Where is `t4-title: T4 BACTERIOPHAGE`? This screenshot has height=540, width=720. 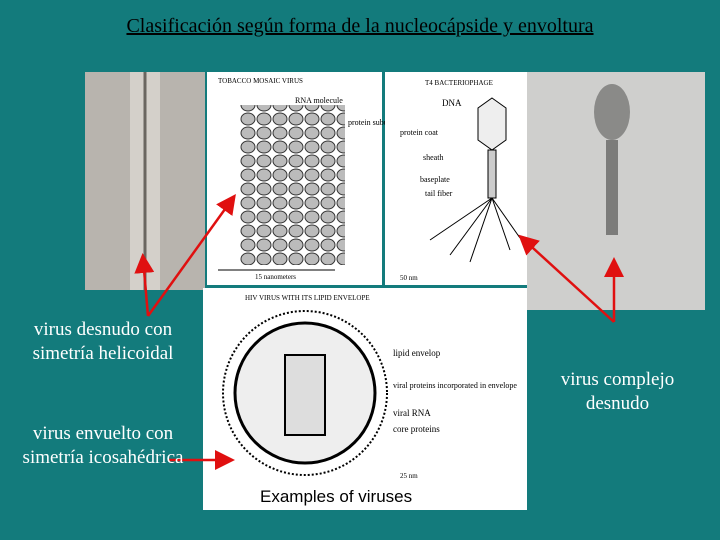 t4-title: T4 BACTERIOPHAGE is located at coordinates (459, 83).